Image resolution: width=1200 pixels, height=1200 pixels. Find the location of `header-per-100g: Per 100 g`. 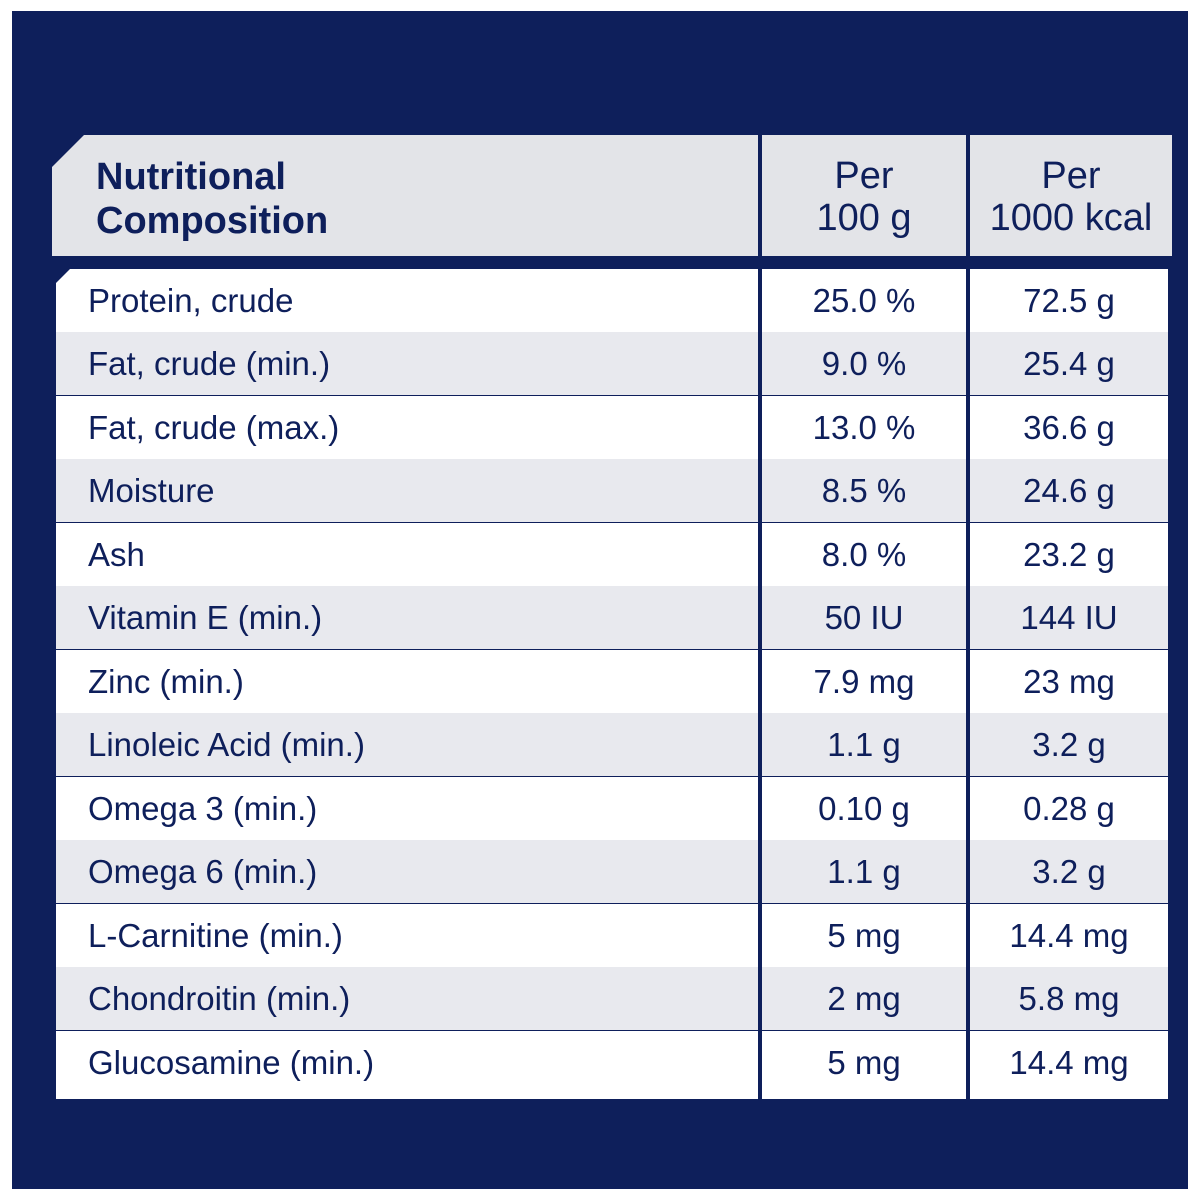

header-per-100g: Per 100 g is located at coordinates (864, 195).